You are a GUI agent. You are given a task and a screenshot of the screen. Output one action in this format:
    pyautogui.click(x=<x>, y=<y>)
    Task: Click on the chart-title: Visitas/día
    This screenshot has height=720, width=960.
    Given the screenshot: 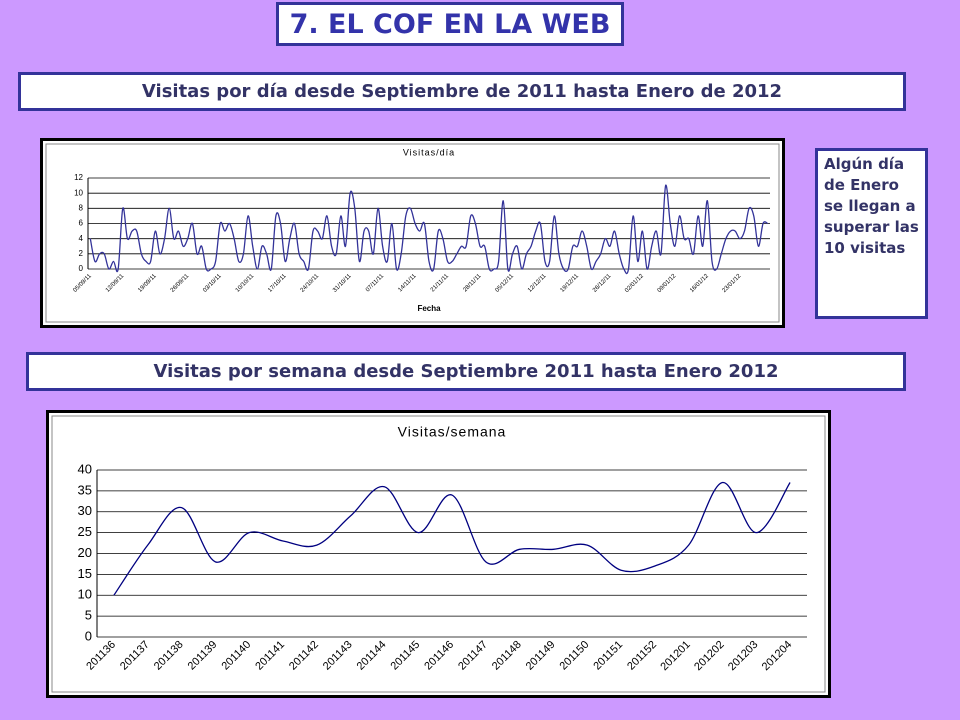 What is the action you would take?
    pyautogui.click(x=429, y=152)
    